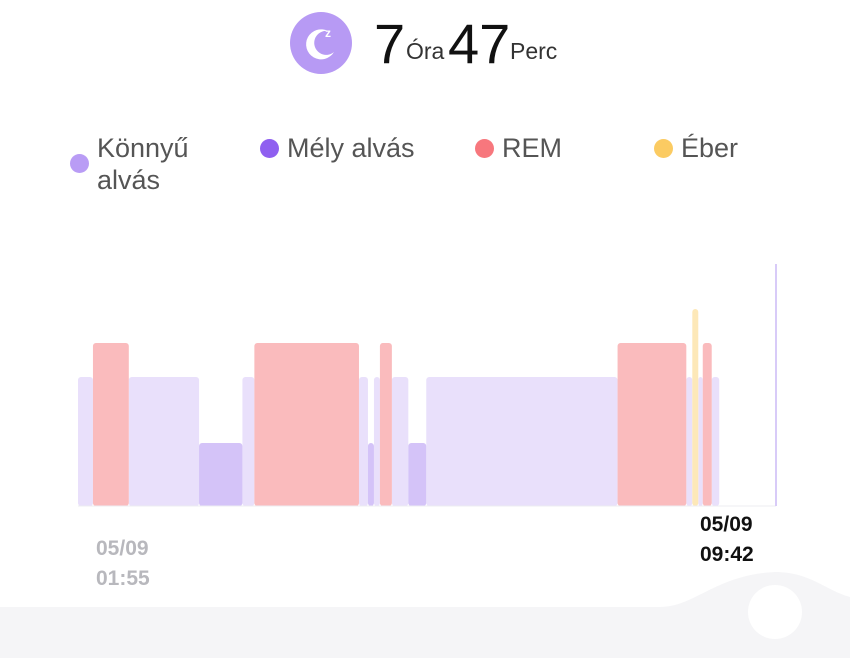  I want to click on sleep-summary-header: z 7 Óra 47 Perc, so click(425, 45).